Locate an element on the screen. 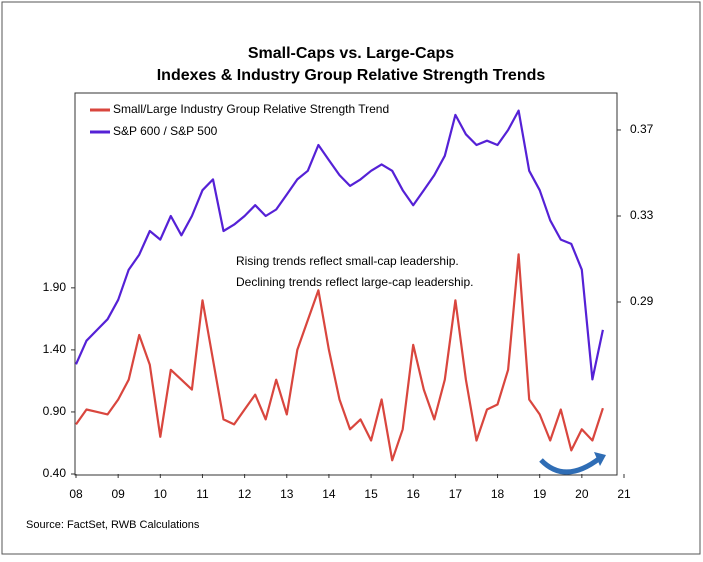  x-tick-label: 19 is located at coordinates (540, 494).